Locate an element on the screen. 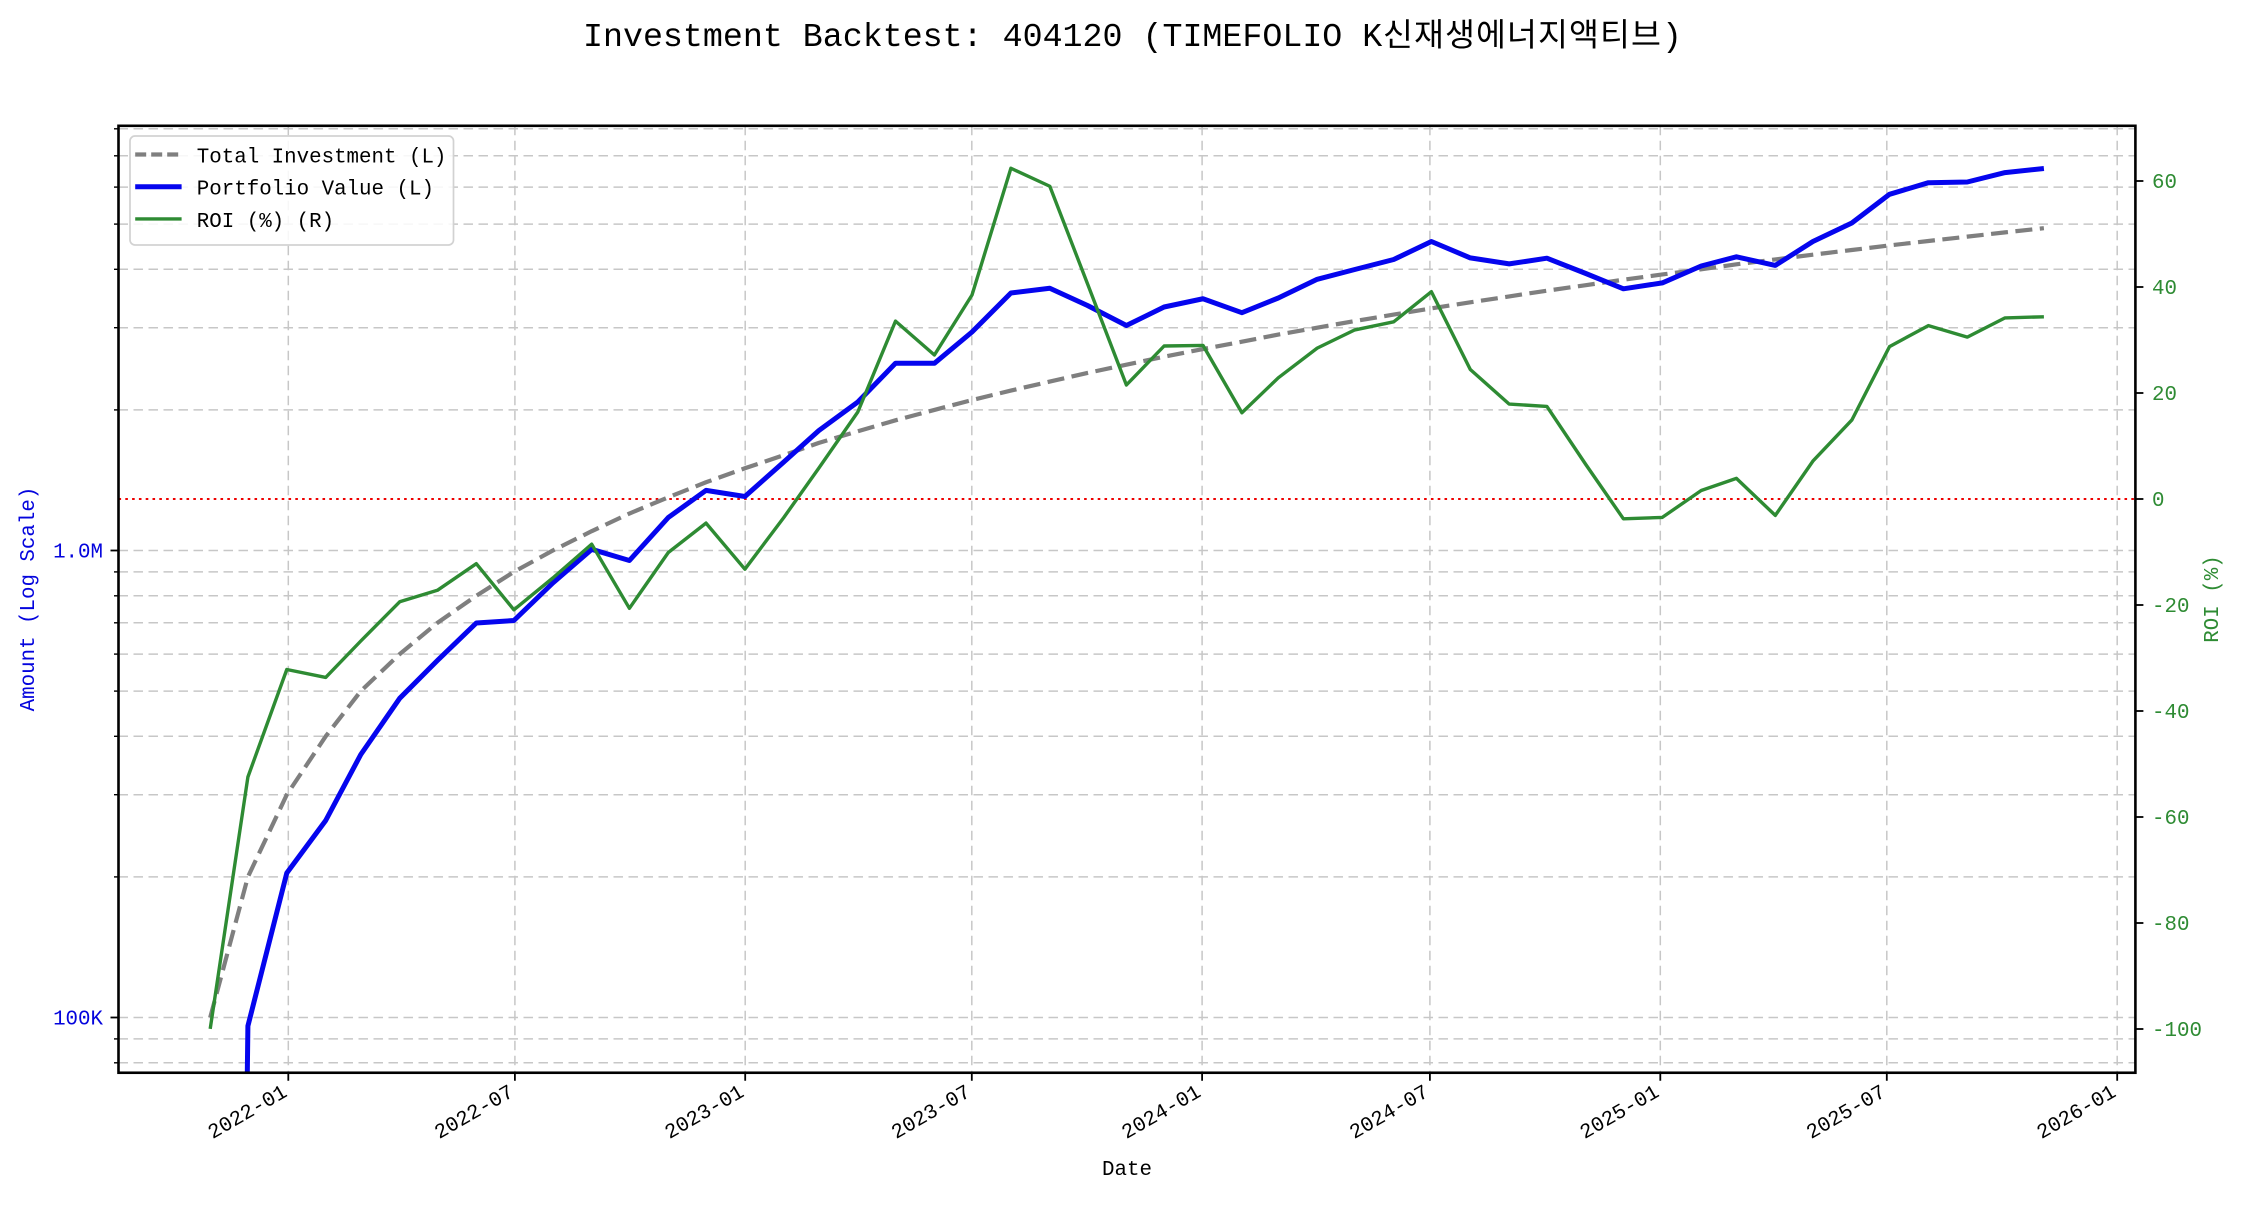 Image resolution: width=2250 pixels, height=1205 pixels. svg-text: 1.0M is located at coordinates (78, 553).